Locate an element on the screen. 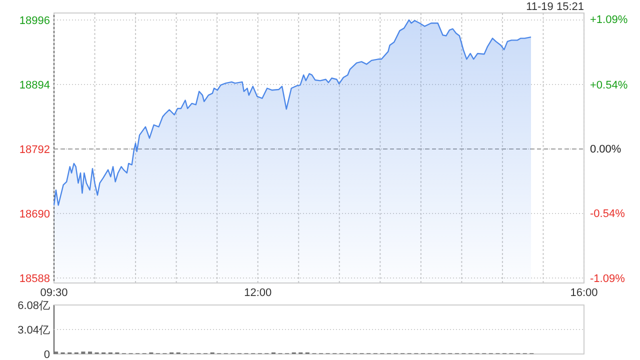 The width and height of the screenshot is (640, 360). x-tick-label: 12:00 is located at coordinates (258, 293).